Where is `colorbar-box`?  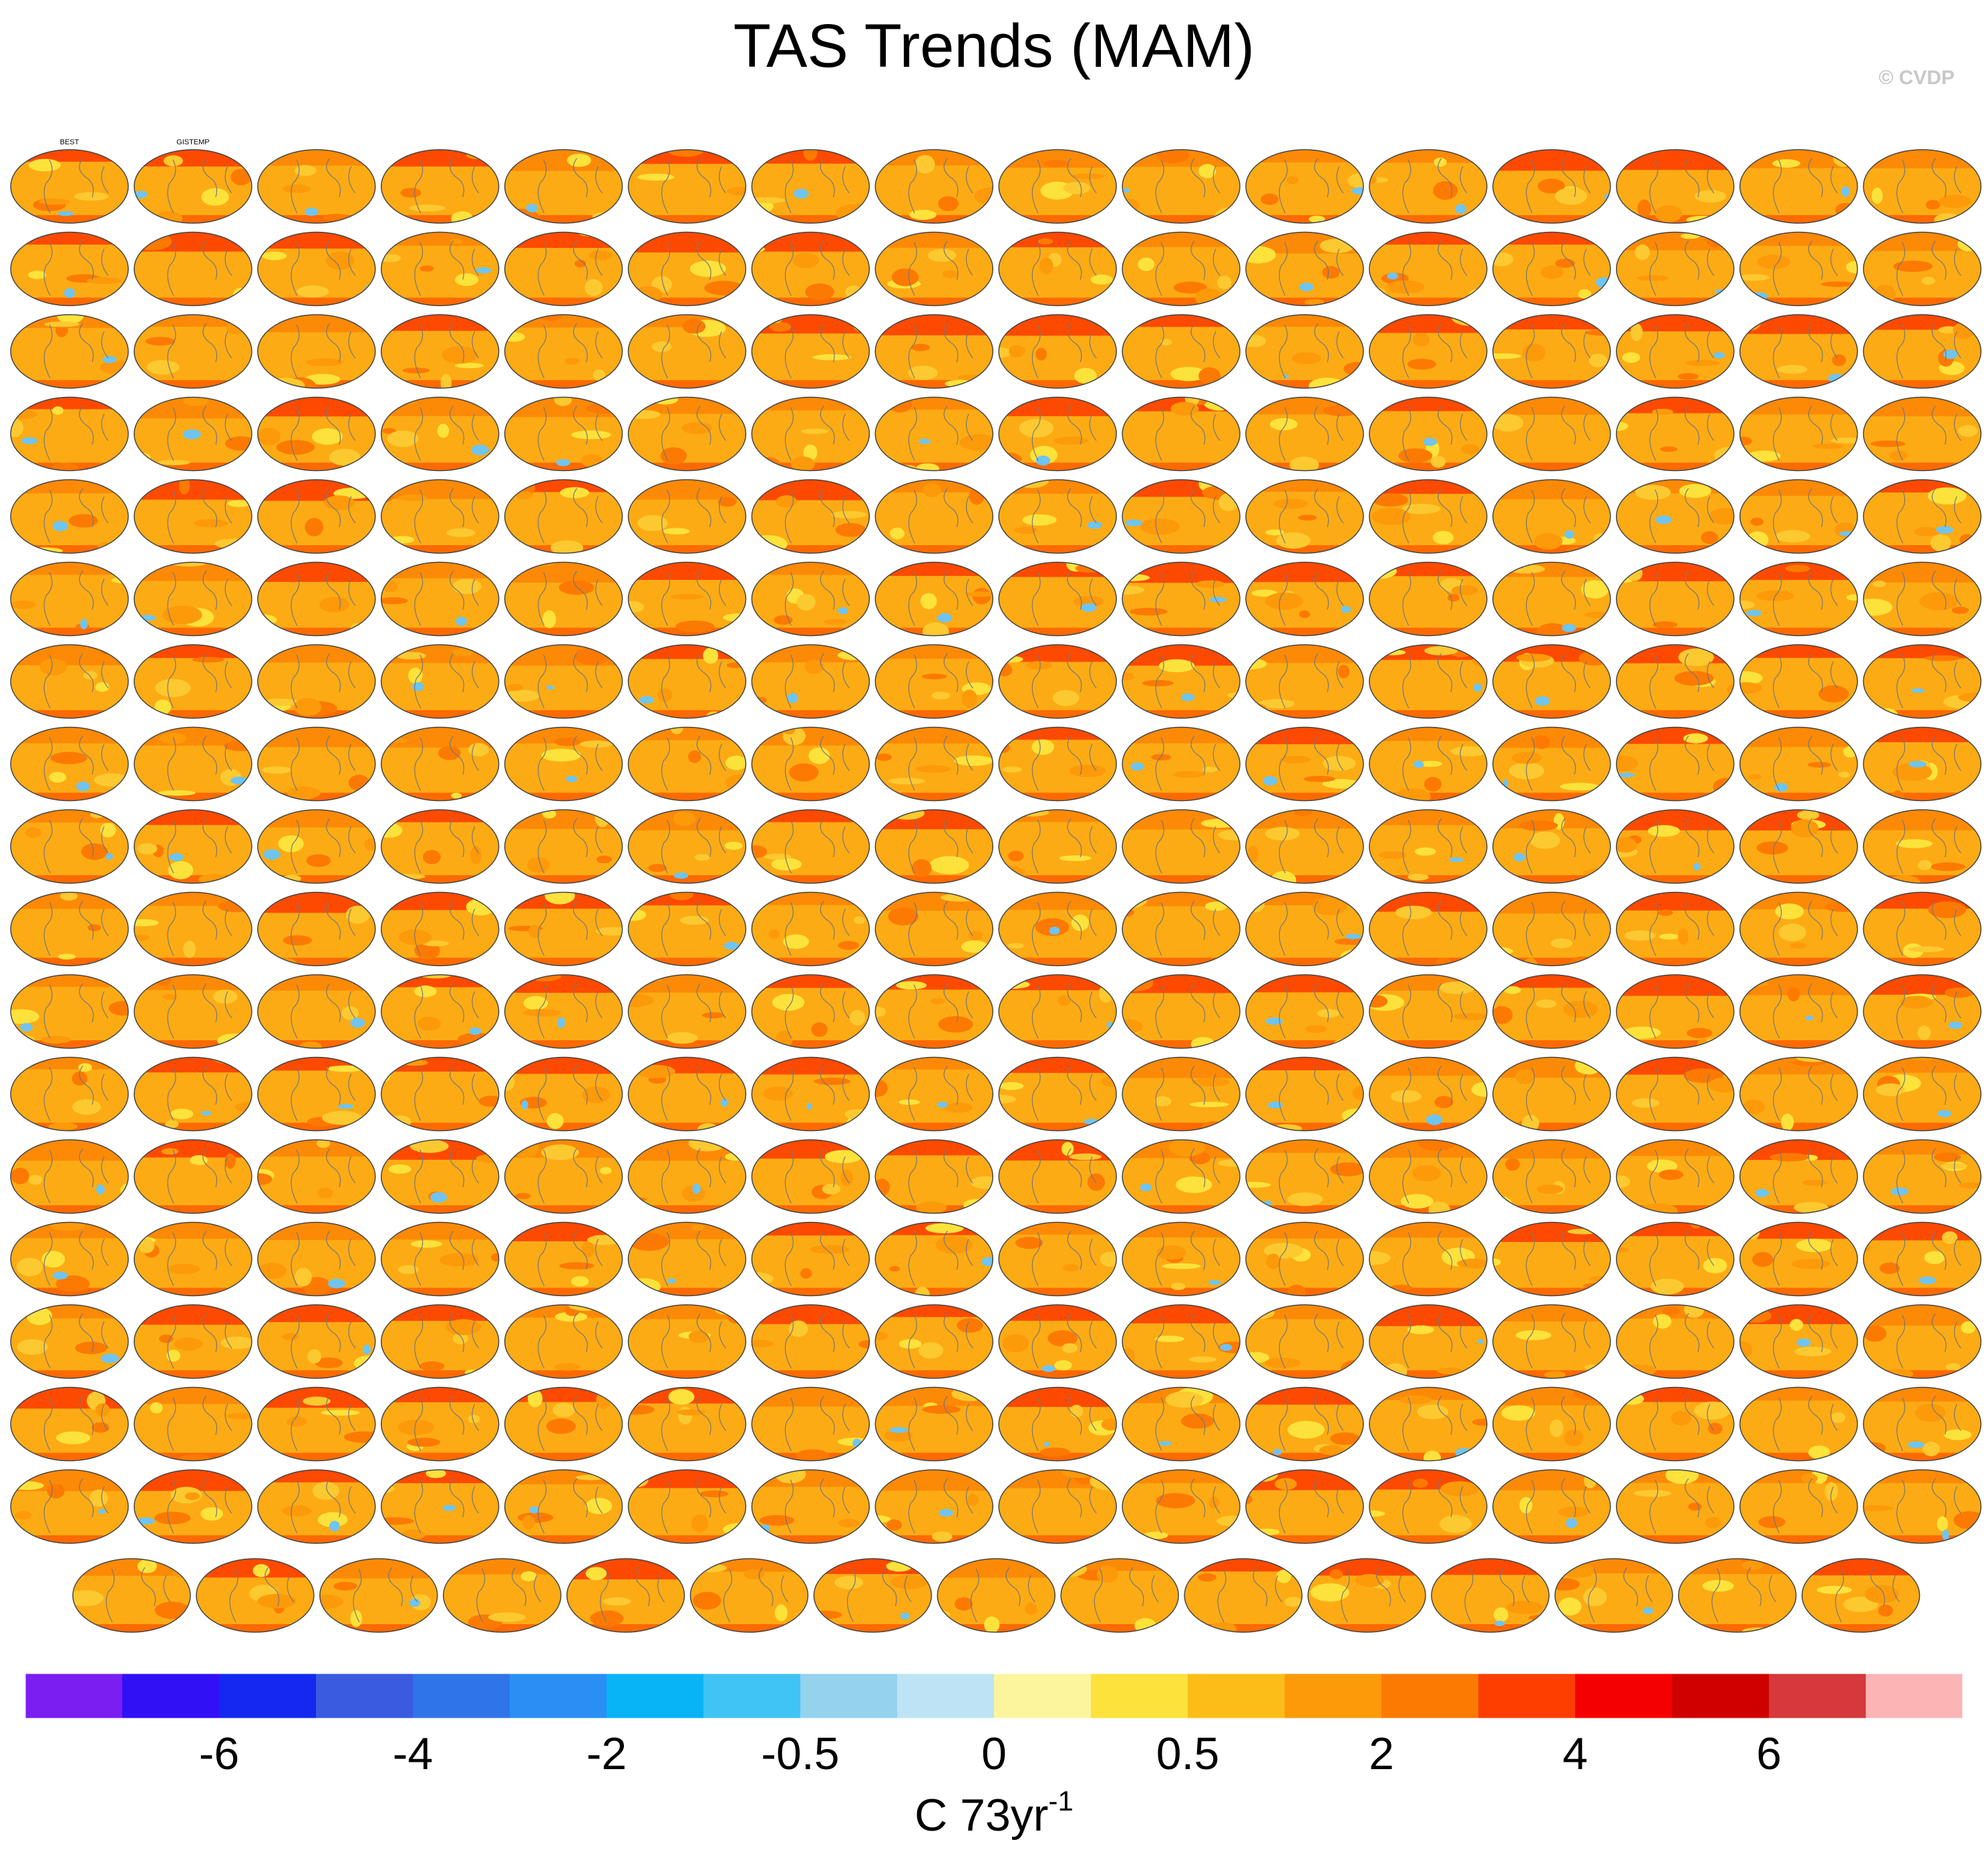
colorbar-box is located at coordinates (1623, 1696).